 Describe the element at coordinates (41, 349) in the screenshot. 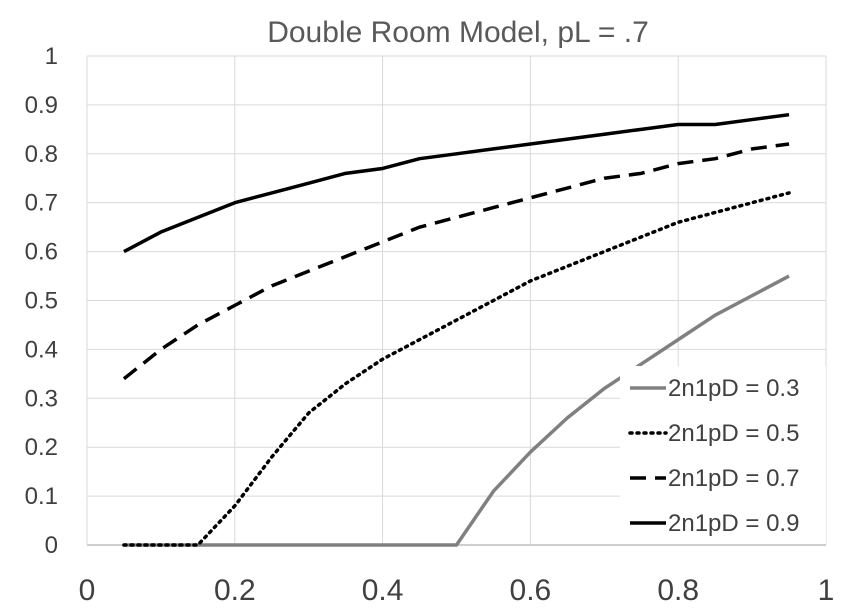

I see `y-tick-label: 0.4` at that location.